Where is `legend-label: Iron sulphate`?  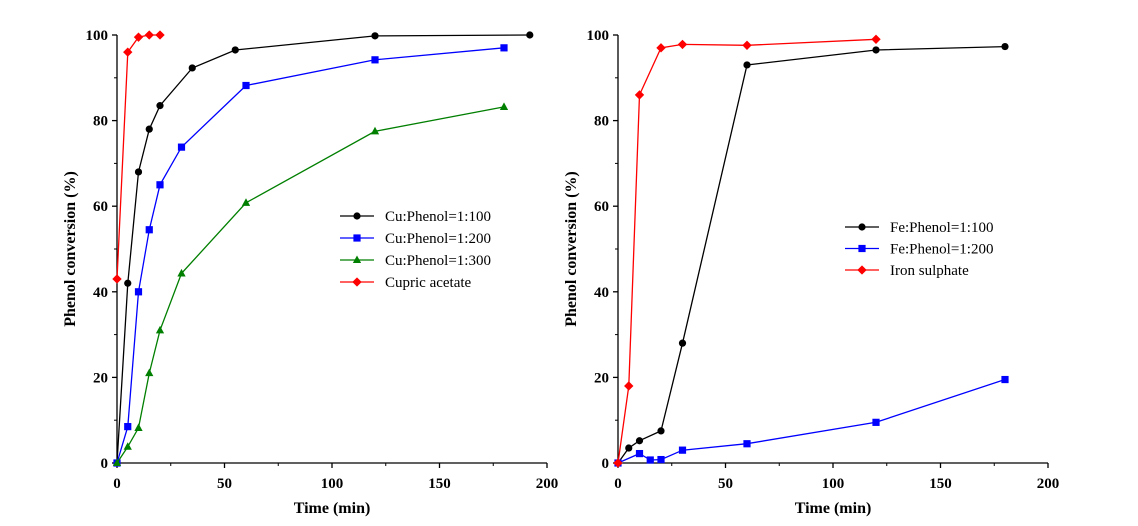
legend-label: Iron sulphate is located at coordinates (929, 271).